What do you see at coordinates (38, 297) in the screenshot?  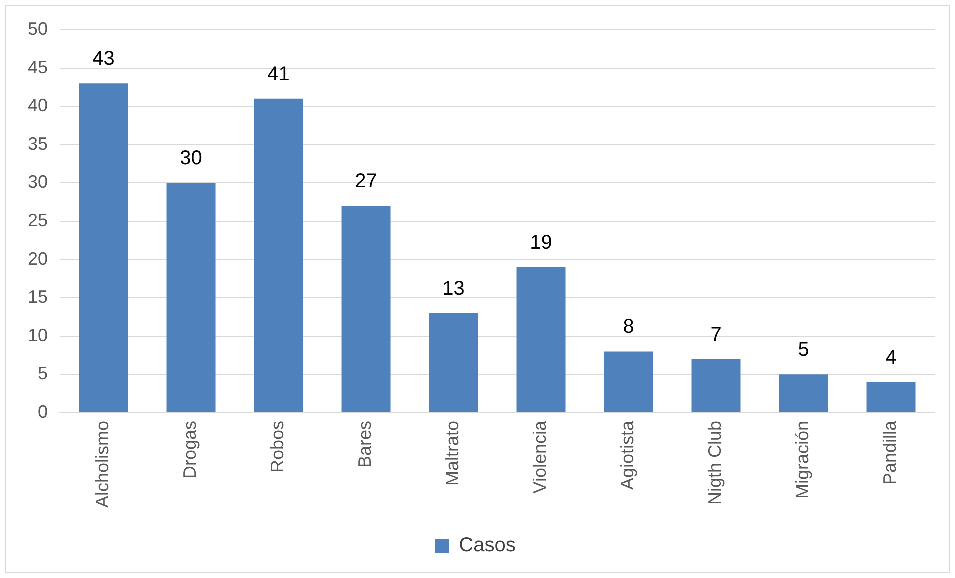 I see `y-tick-label: 15` at bounding box center [38, 297].